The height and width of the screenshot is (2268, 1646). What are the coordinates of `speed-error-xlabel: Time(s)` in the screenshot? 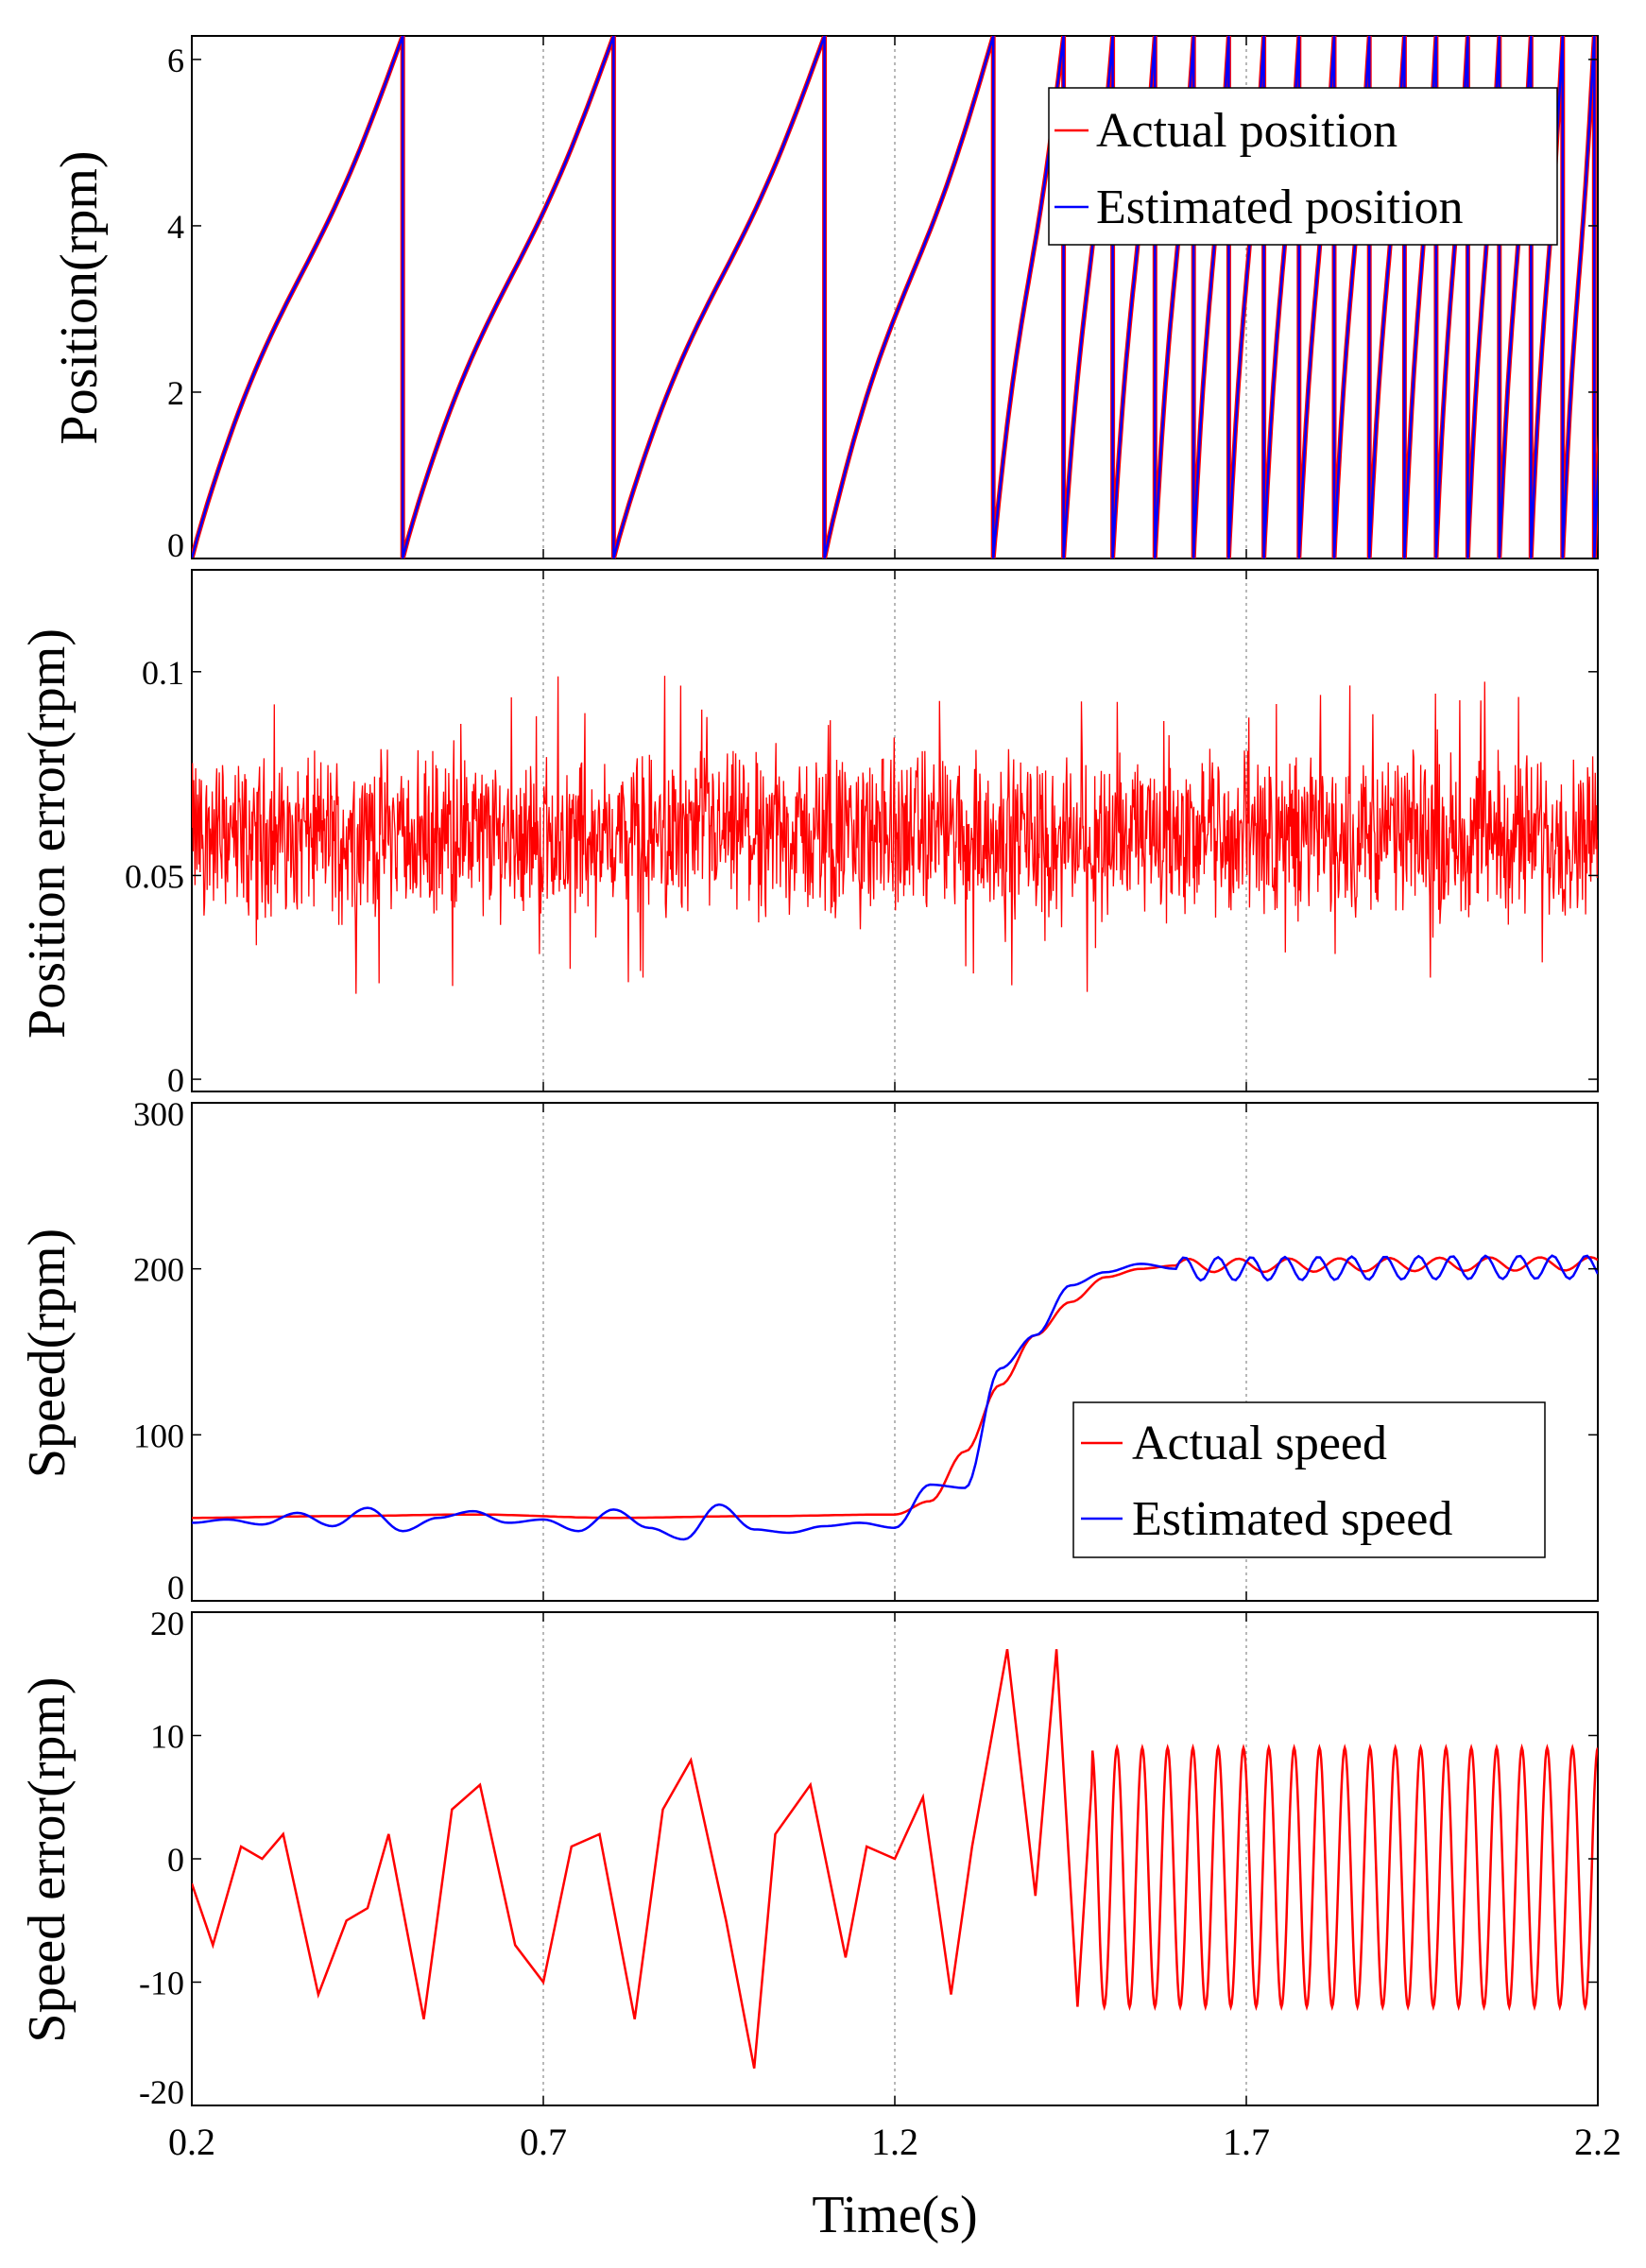 It's located at (894, 2215).